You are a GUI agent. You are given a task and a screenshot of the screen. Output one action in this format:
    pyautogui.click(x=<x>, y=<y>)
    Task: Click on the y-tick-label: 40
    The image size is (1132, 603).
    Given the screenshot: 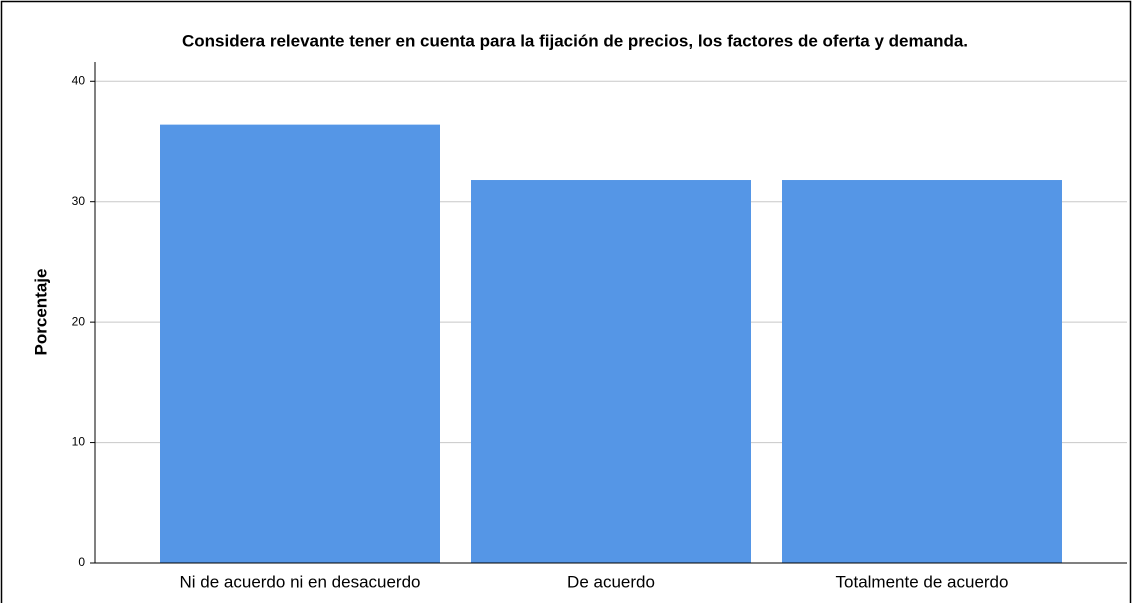 What is the action you would take?
    pyautogui.click(x=79, y=80)
    